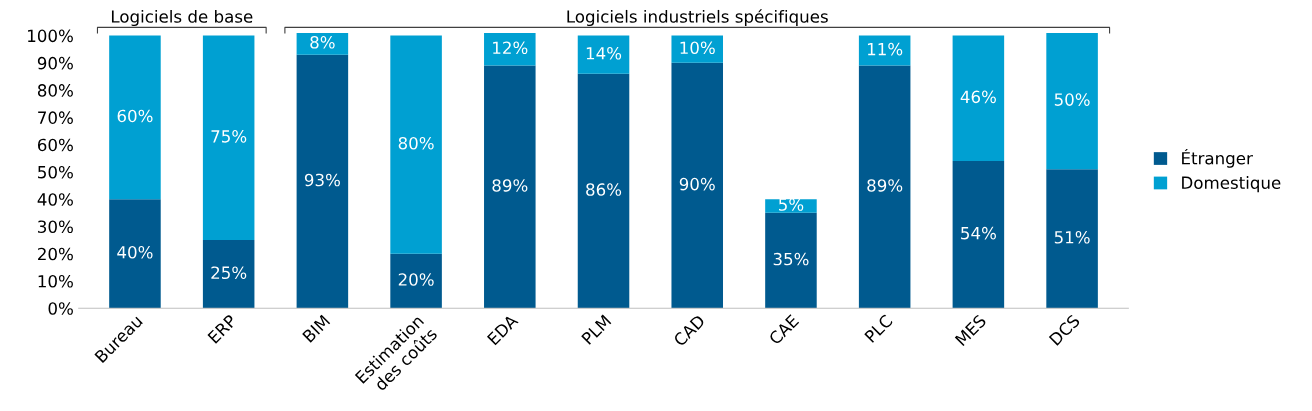 This screenshot has height=411, width=1312. I want to click on data-label: 40%, so click(135, 252).